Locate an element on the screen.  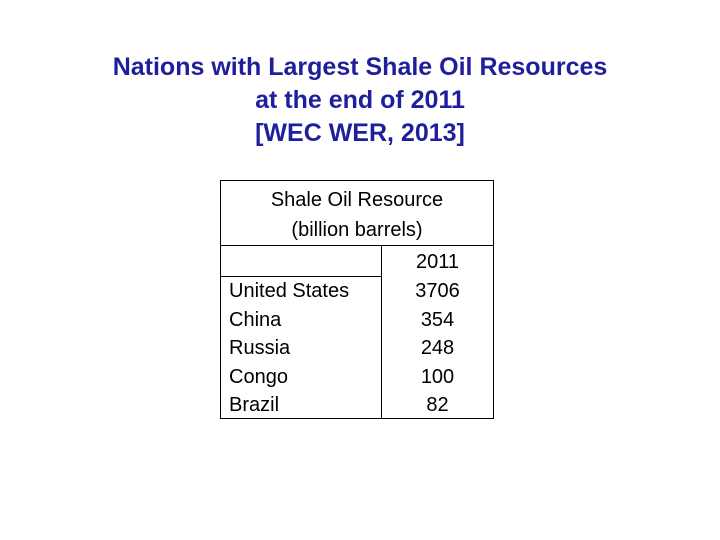
title-line: at the end of 2011 is located at coordinates (360, 100).